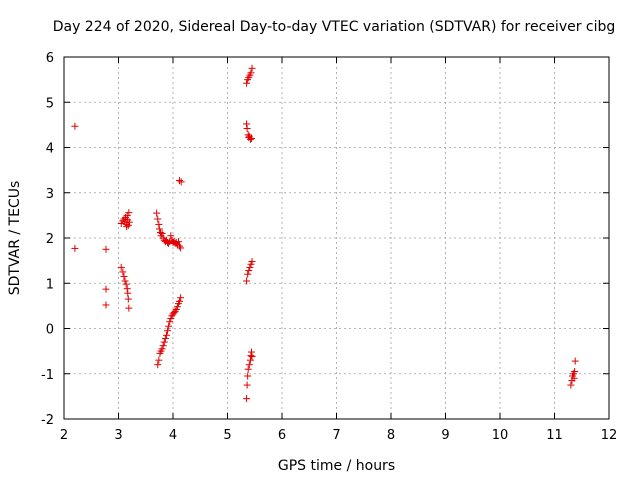 The height and width of the screenshot is (480, 640). Describe the element at coordinates (336, 466) in the screenshot. I see `x-axis-label: GPS time / hours` at that location.